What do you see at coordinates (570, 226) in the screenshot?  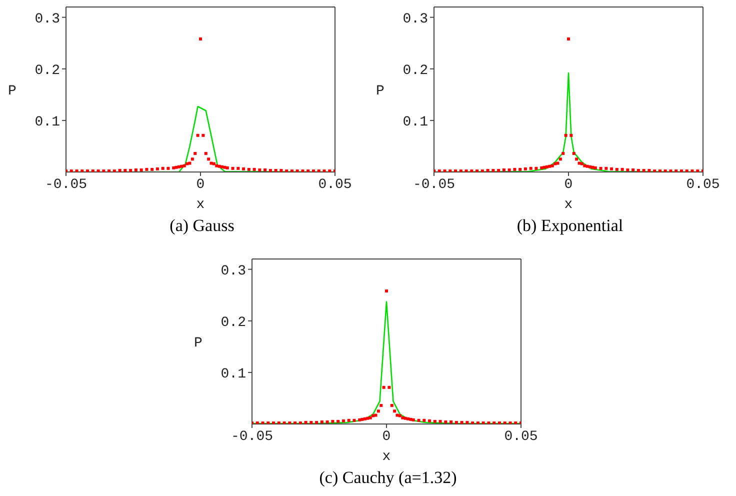 I see `text: (b) Exponential` at bounding box center [570, 226].